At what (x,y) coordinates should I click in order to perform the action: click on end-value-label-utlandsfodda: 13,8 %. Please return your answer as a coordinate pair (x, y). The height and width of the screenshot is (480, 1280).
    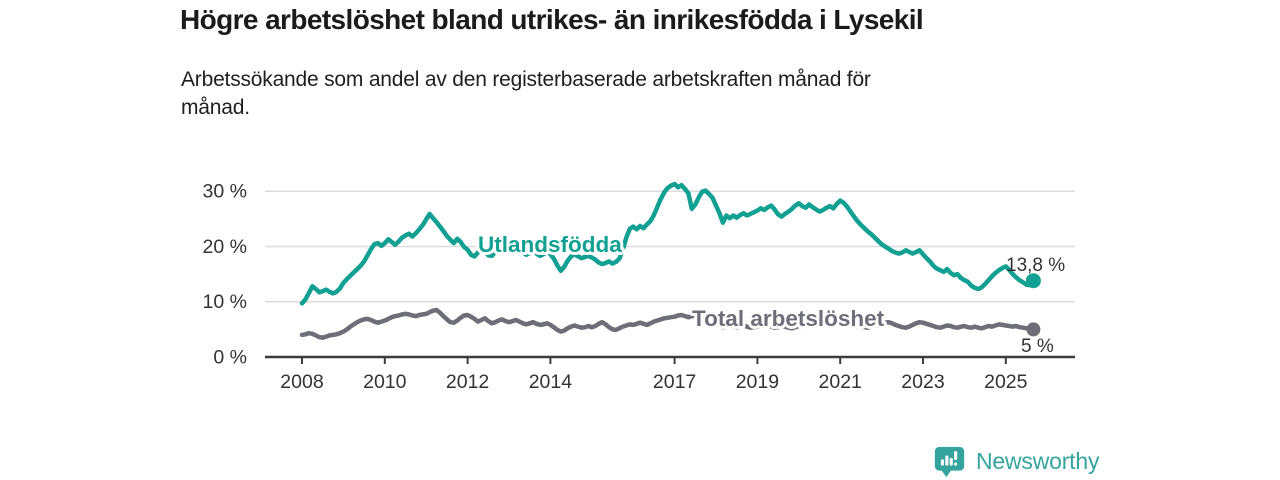
    Looking at the image, I should click on (1035, 265).